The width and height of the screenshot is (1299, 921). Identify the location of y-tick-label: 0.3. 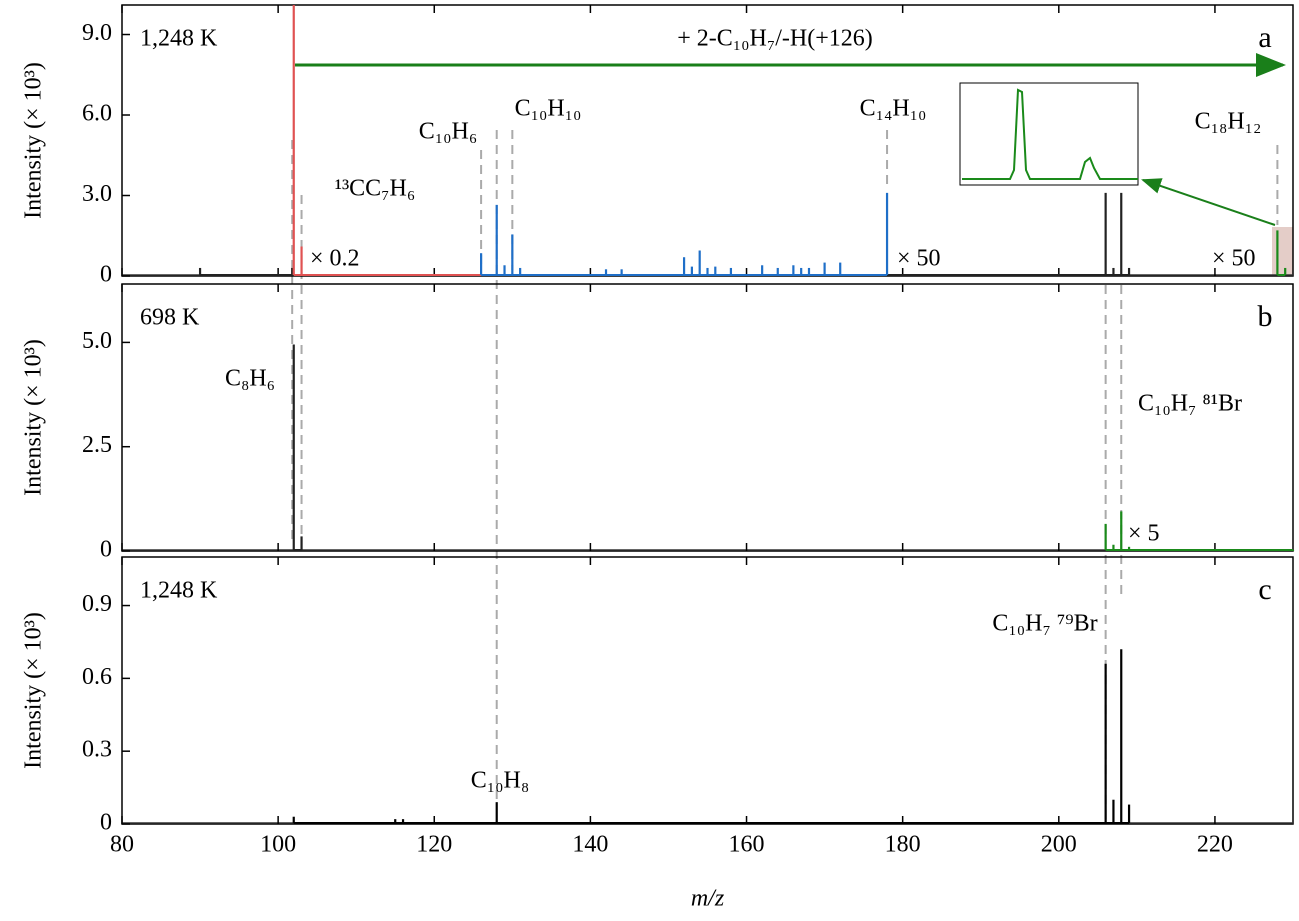
(97, 750).